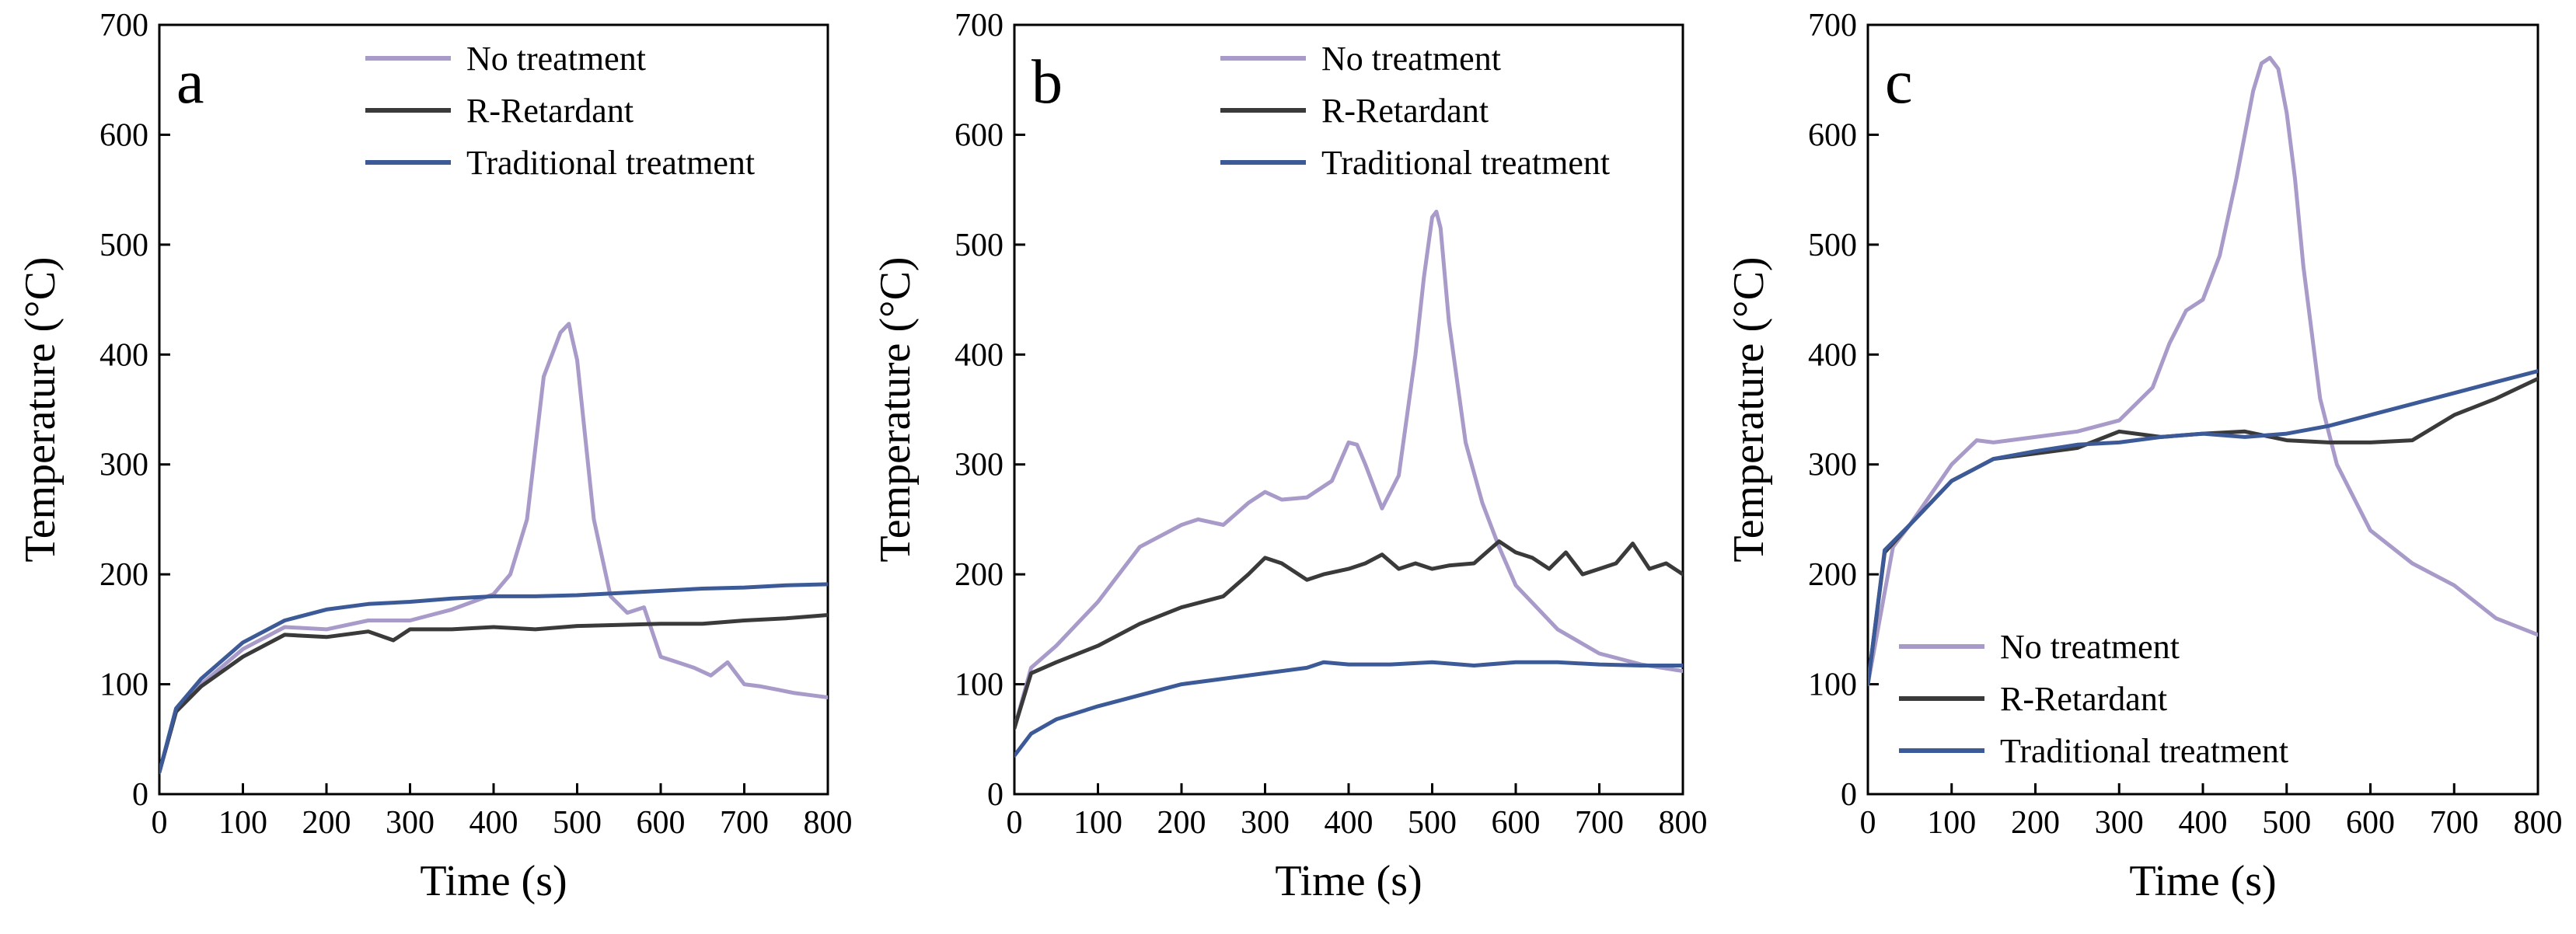  Describe the element at coordinates (1047, 82) in the screenshot. I see `panel-label: b` at that location.